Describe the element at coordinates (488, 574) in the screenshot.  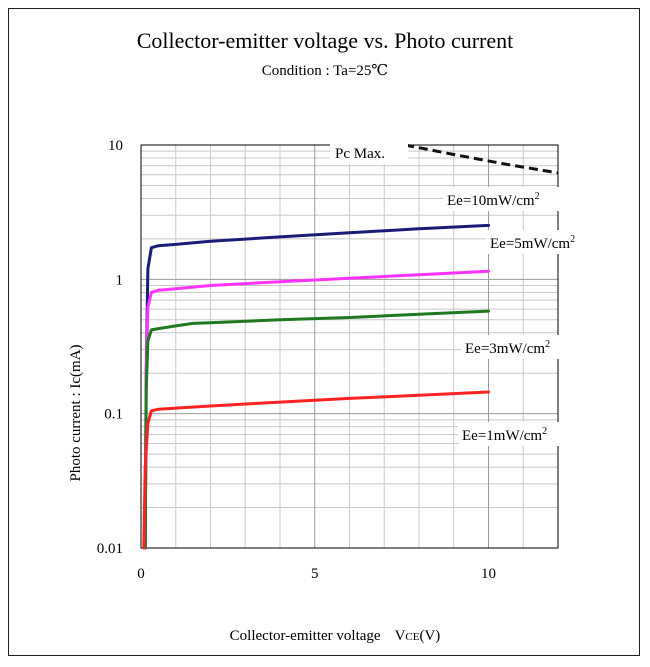
I see `x-tick-label: 10` at that location.